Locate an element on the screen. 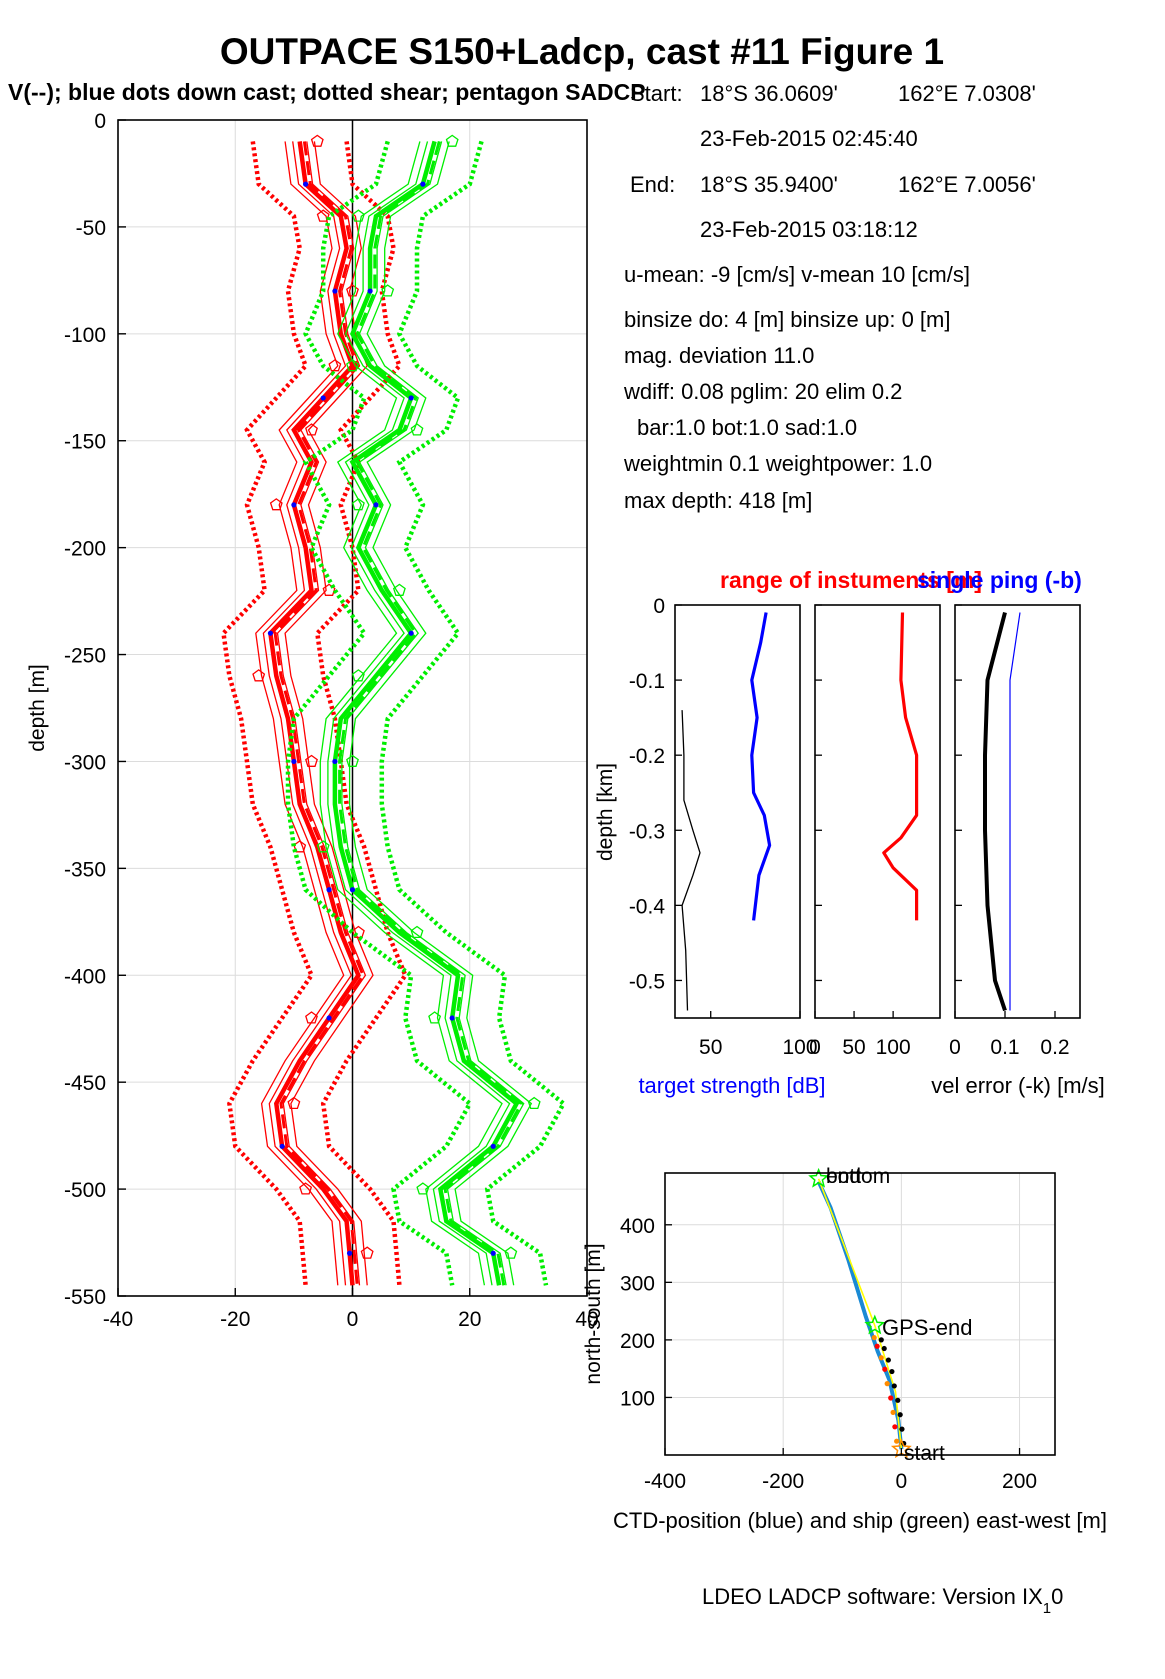  velocity-tick-label-y: -50 is located at coordinates (91, 228).